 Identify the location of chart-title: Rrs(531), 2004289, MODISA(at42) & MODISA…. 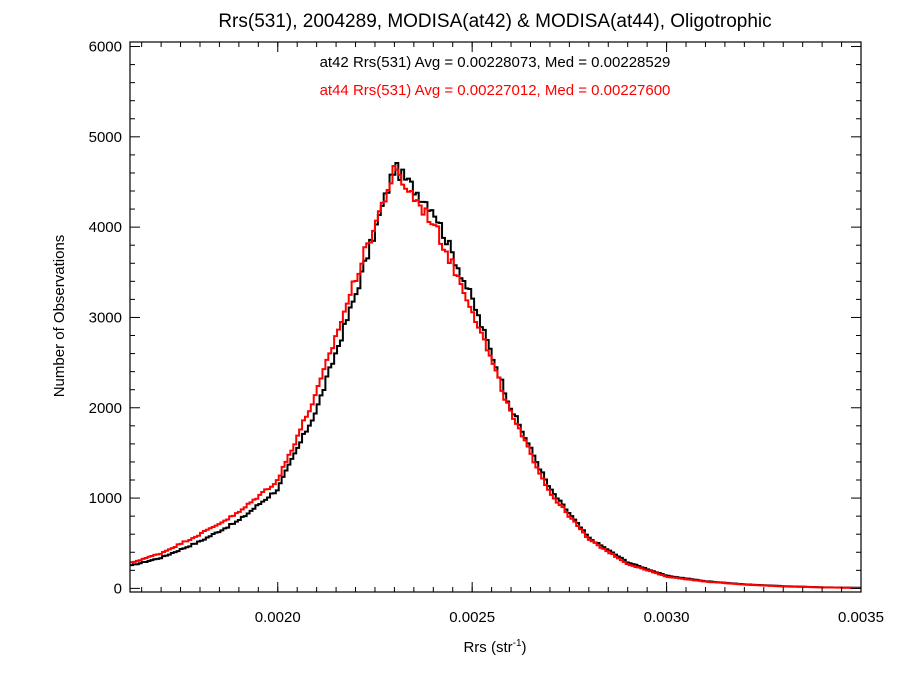
(494, 21).